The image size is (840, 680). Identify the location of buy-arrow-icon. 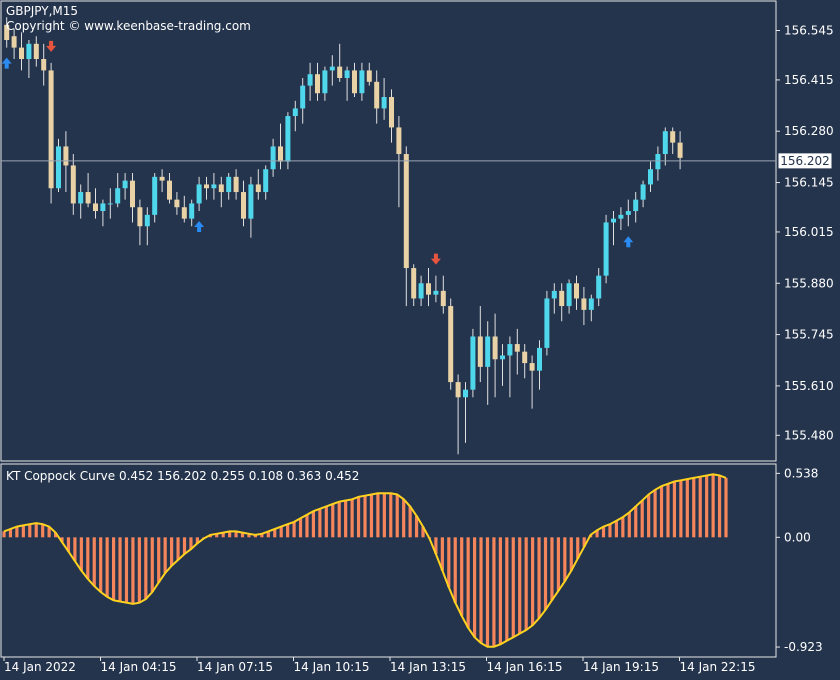
(6, 63).